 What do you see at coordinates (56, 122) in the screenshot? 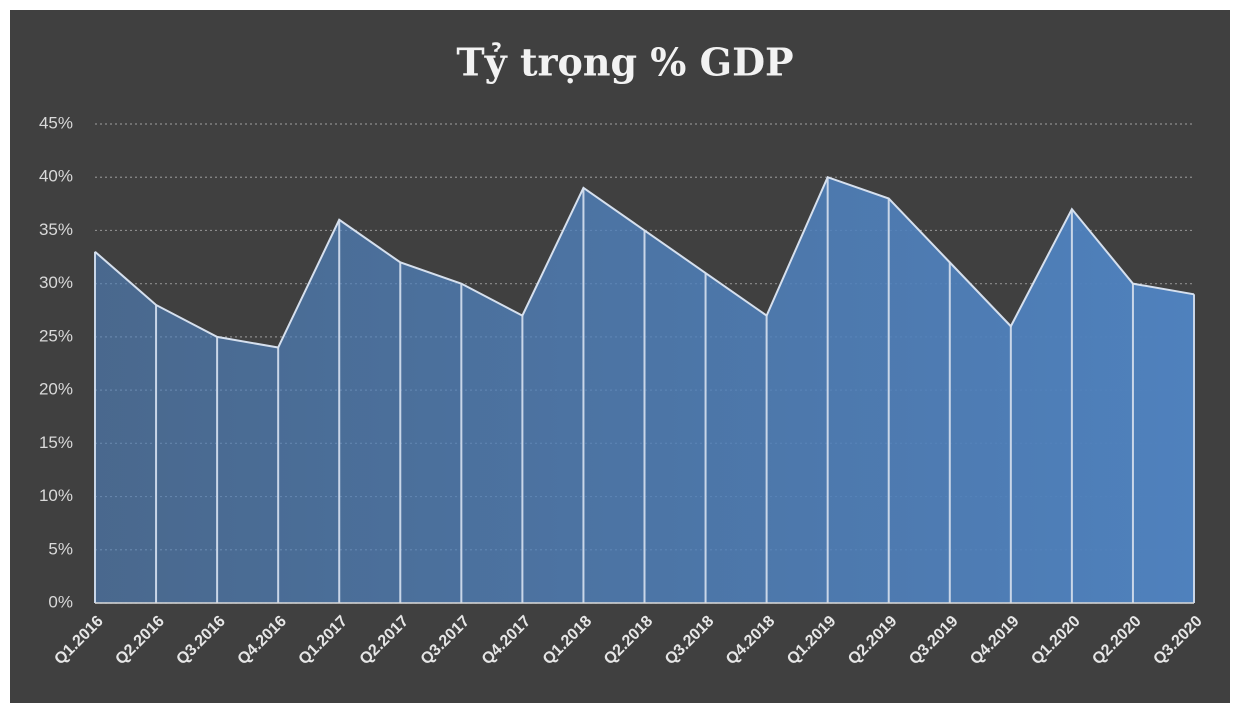
I see `y-tick-label: 45%` at bounding box center [56, 122].